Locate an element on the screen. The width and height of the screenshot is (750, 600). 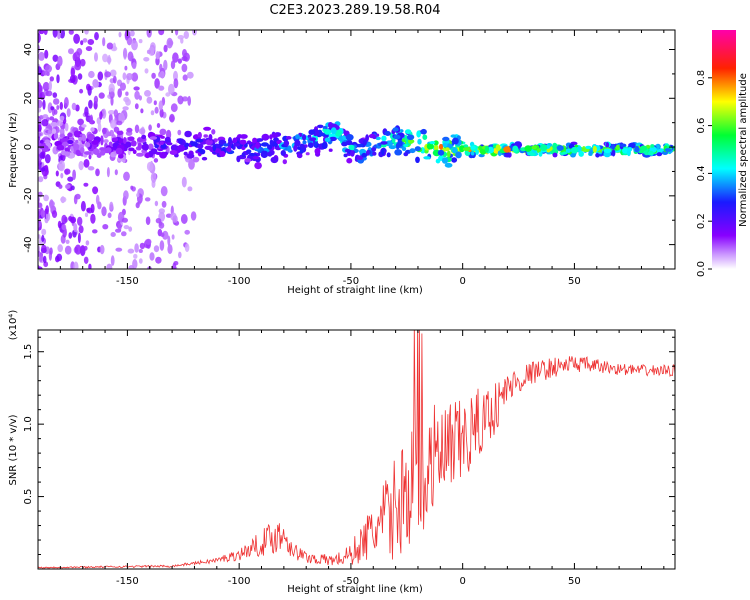
snr-y-tick-label: 0.5 is located at coordinates (28, 497).